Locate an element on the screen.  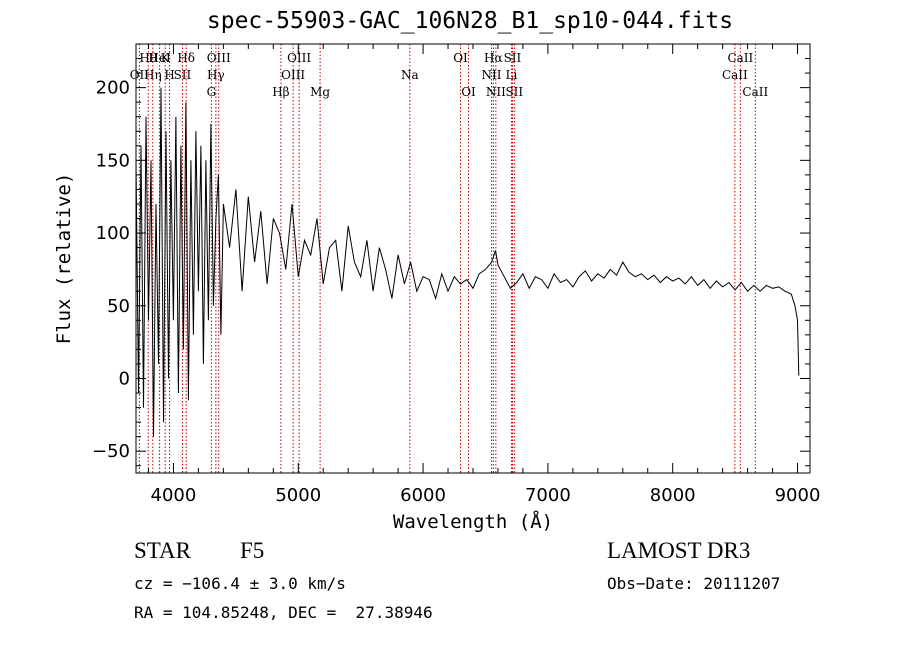
line-marker-label: Hθ is located at coordinates (148, 58).